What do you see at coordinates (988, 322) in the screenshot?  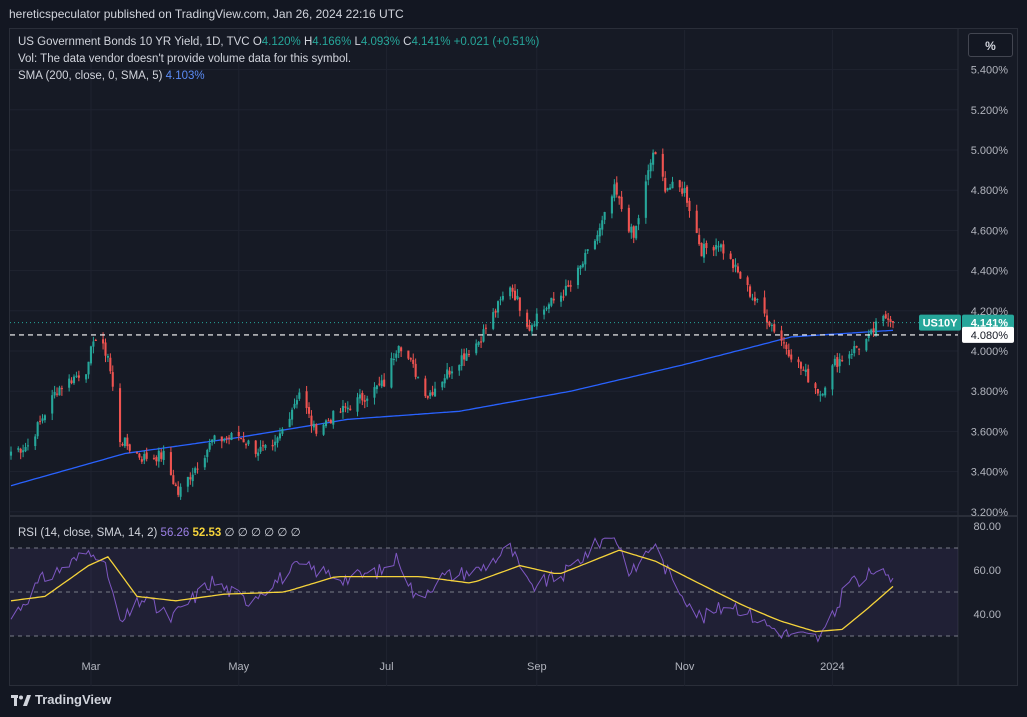 I see `price-tag-bg` at bounding box center [988, 322].